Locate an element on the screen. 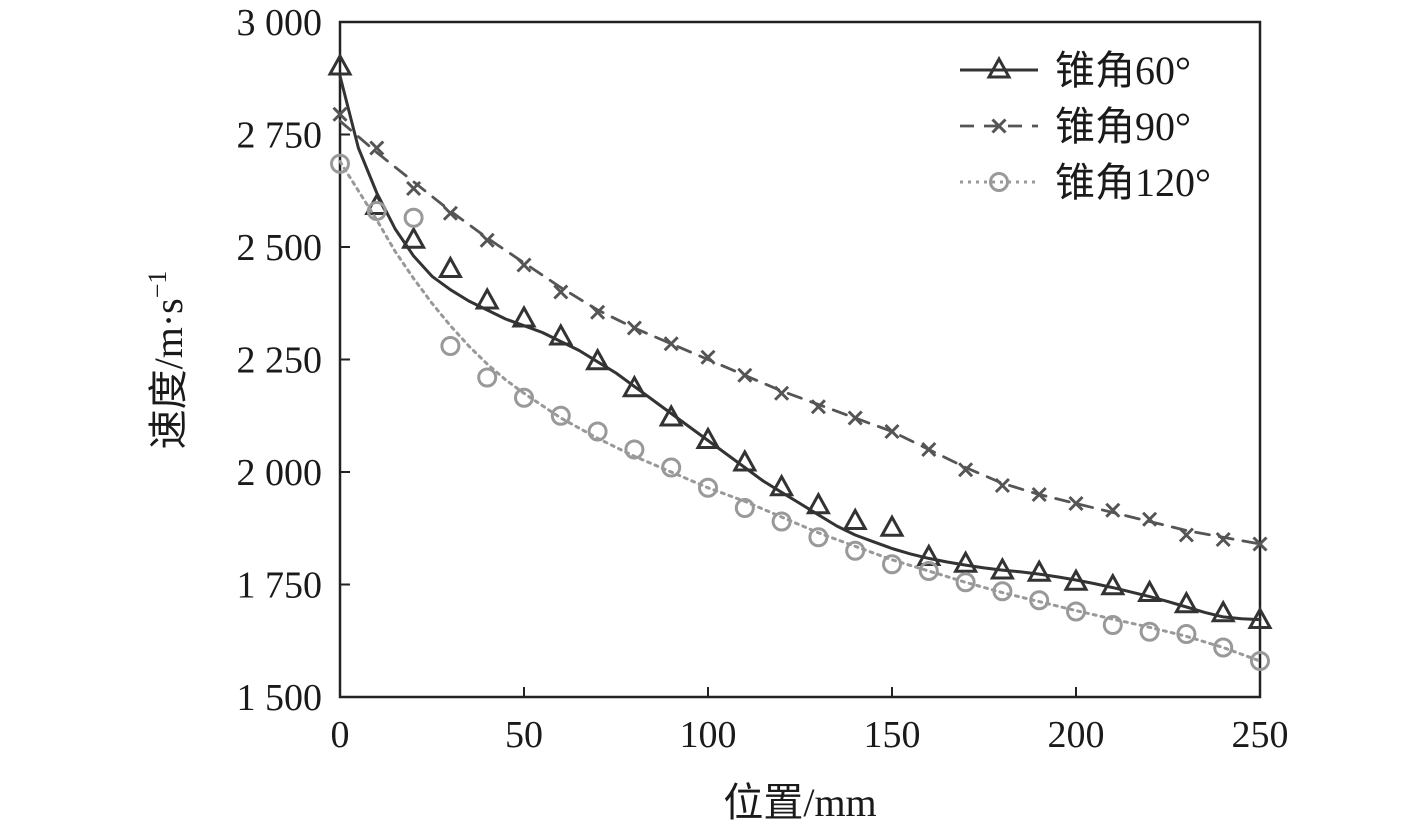 This screenshot has height=830, width=1417. y-tick-label: 2 750 is located at coordinates (280, 136).